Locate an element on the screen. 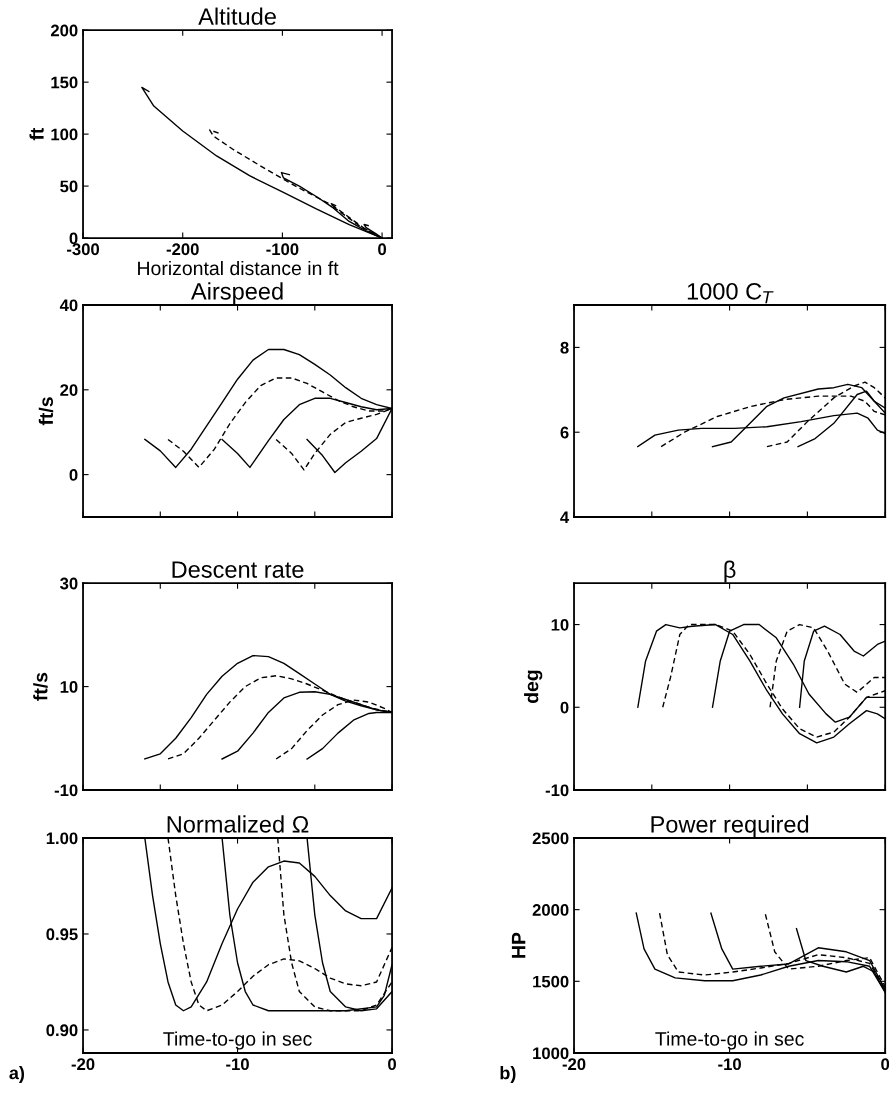 The width and height of the screenshot is (889, 1094). x-tick-label: -100 is located at coordinates (282, 249).